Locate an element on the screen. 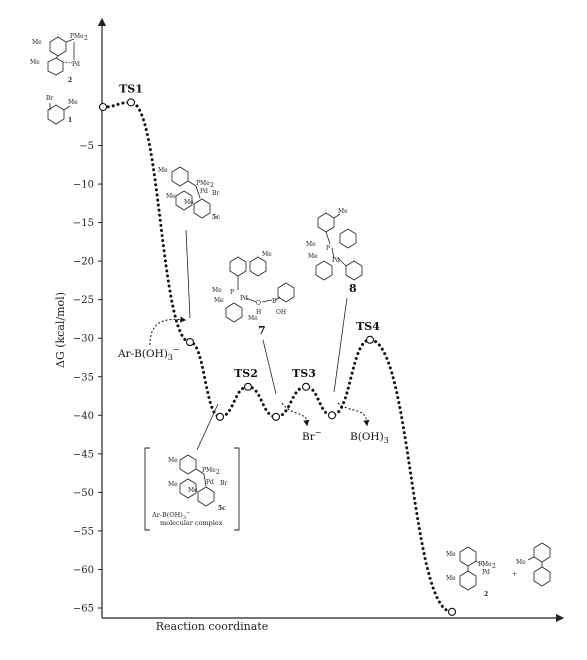 This screenshot has width=587, height=660. y-tick-label: −40 is located at coordinates (83, 416).